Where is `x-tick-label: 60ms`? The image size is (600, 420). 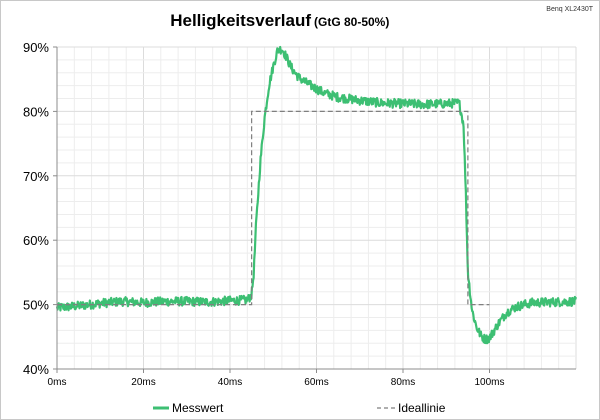 x-tick-label: 60ms is located at coordinates (316, 382).